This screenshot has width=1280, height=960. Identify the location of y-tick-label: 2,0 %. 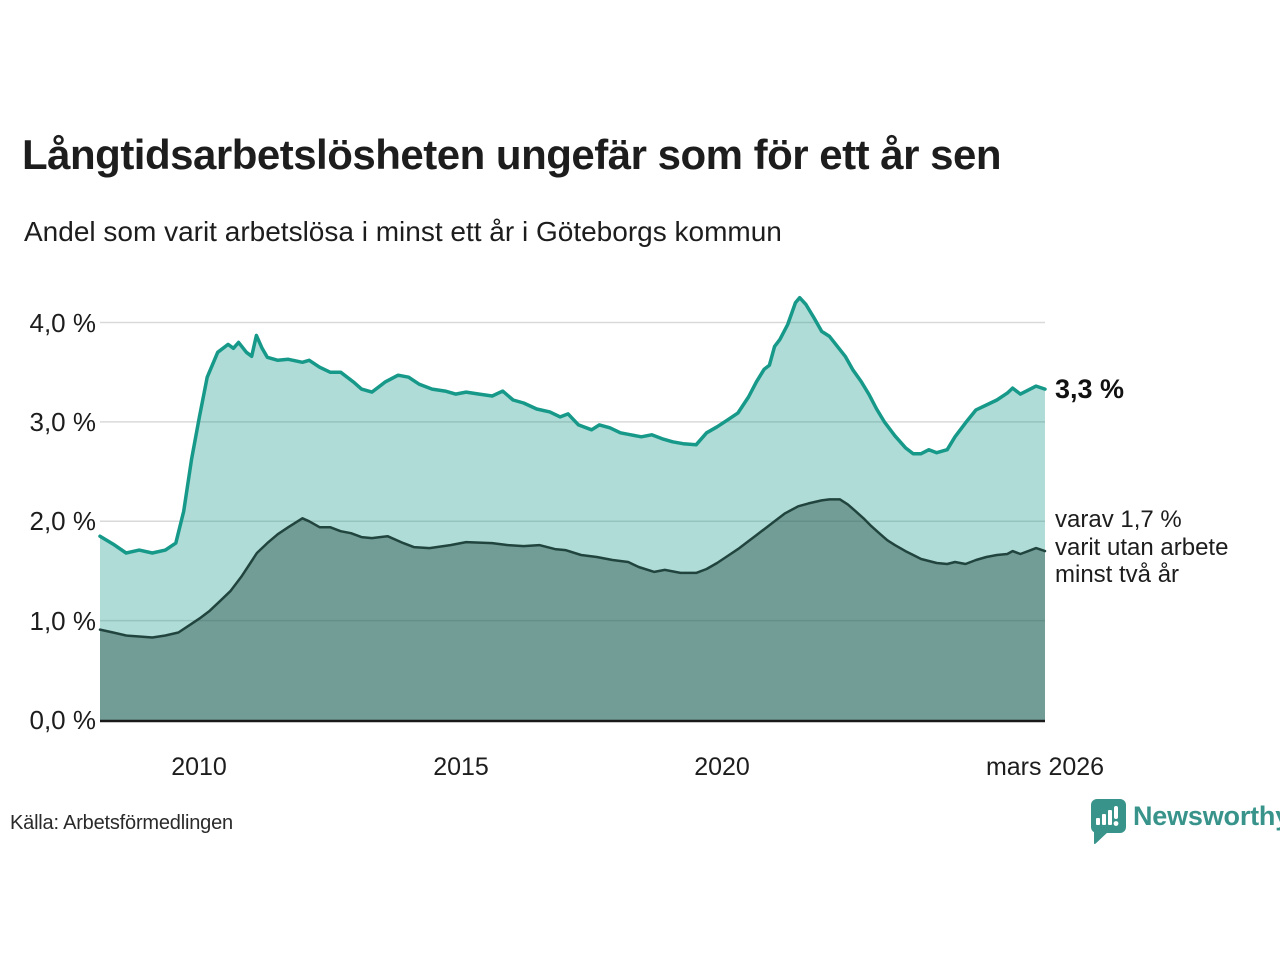
(63, 521).